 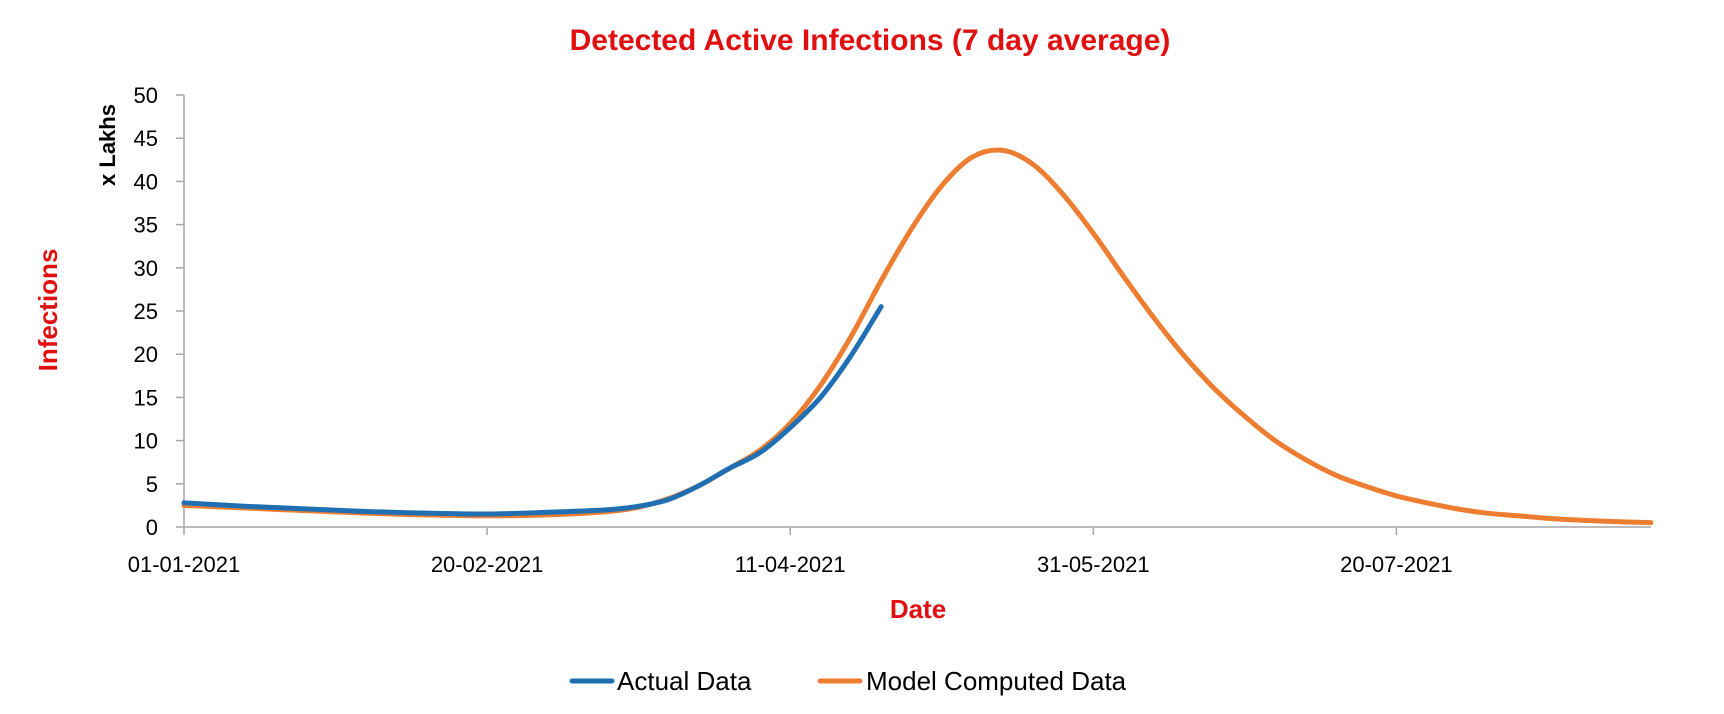 I want to click on y-tick-label: 25, so click(x=146, y=311).